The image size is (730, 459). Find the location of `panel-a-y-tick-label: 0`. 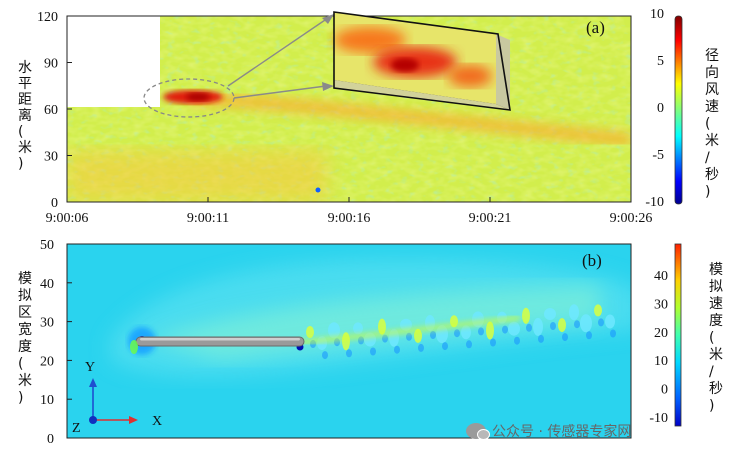

panel-a-y-tick-label: 0 is located at coordinates (54, 203).